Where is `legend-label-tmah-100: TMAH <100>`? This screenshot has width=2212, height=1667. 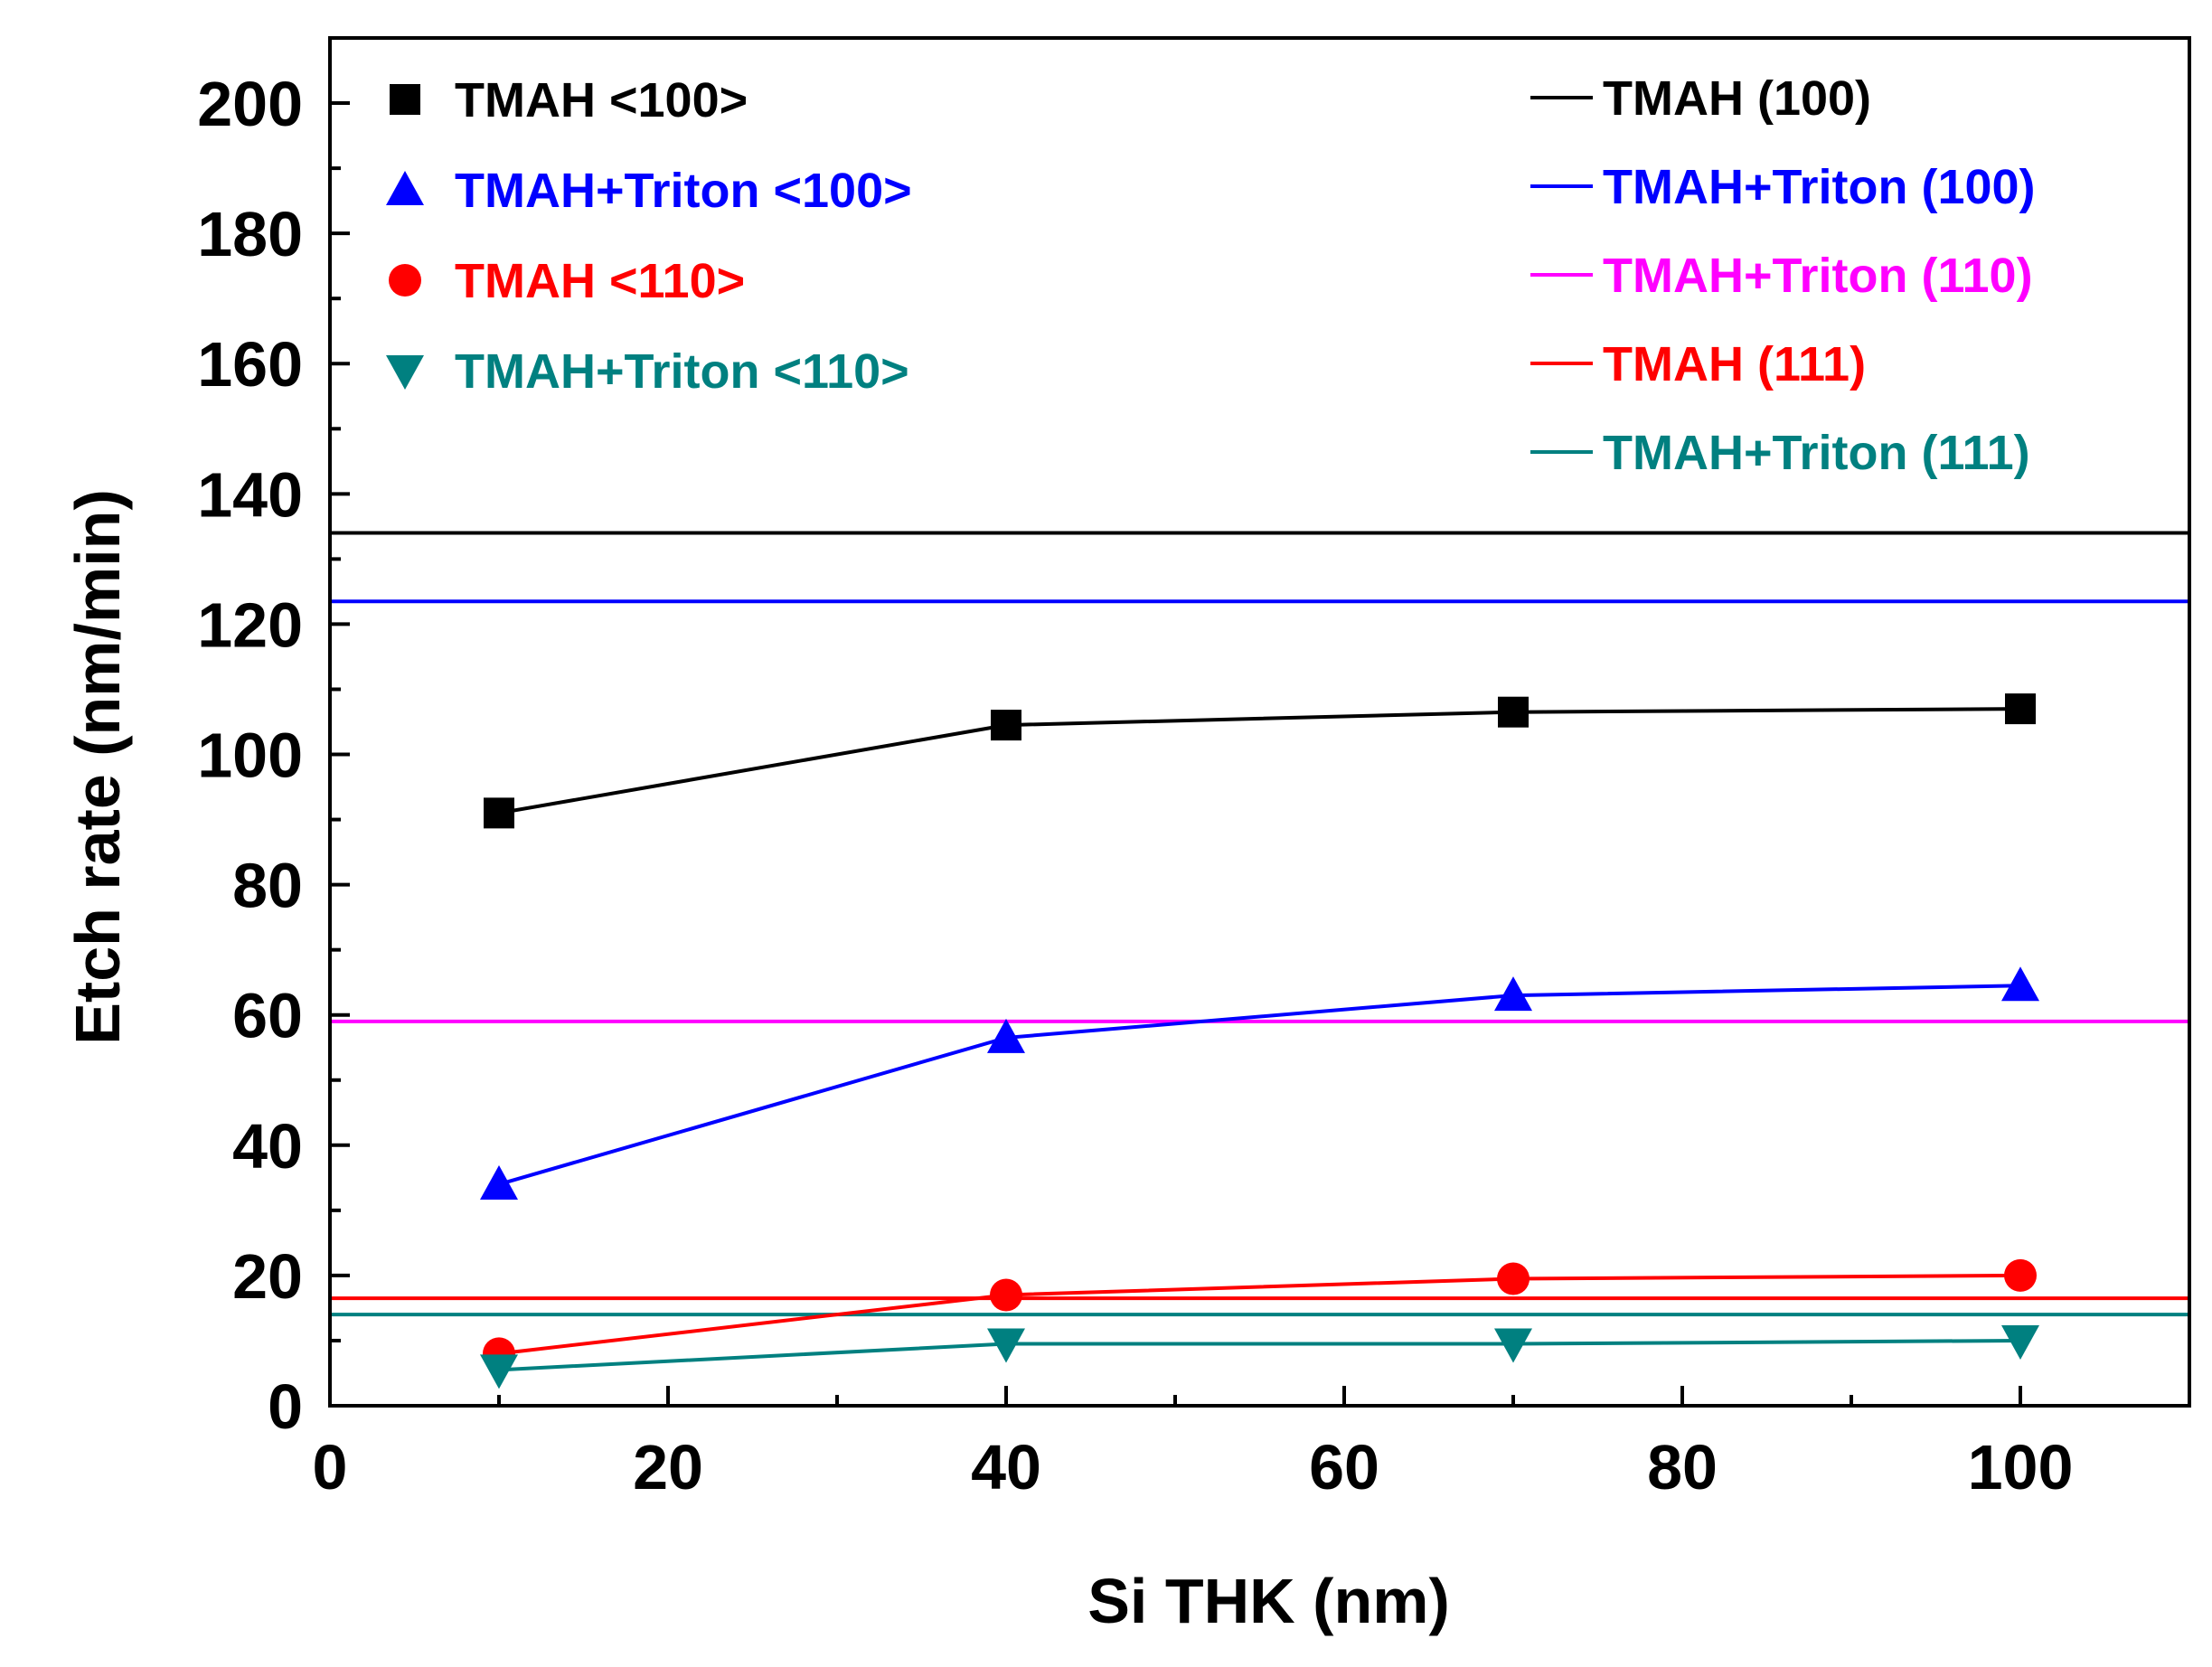 legend-label-tmah-100: TMAH <100> is located at coordinates (601, 100).